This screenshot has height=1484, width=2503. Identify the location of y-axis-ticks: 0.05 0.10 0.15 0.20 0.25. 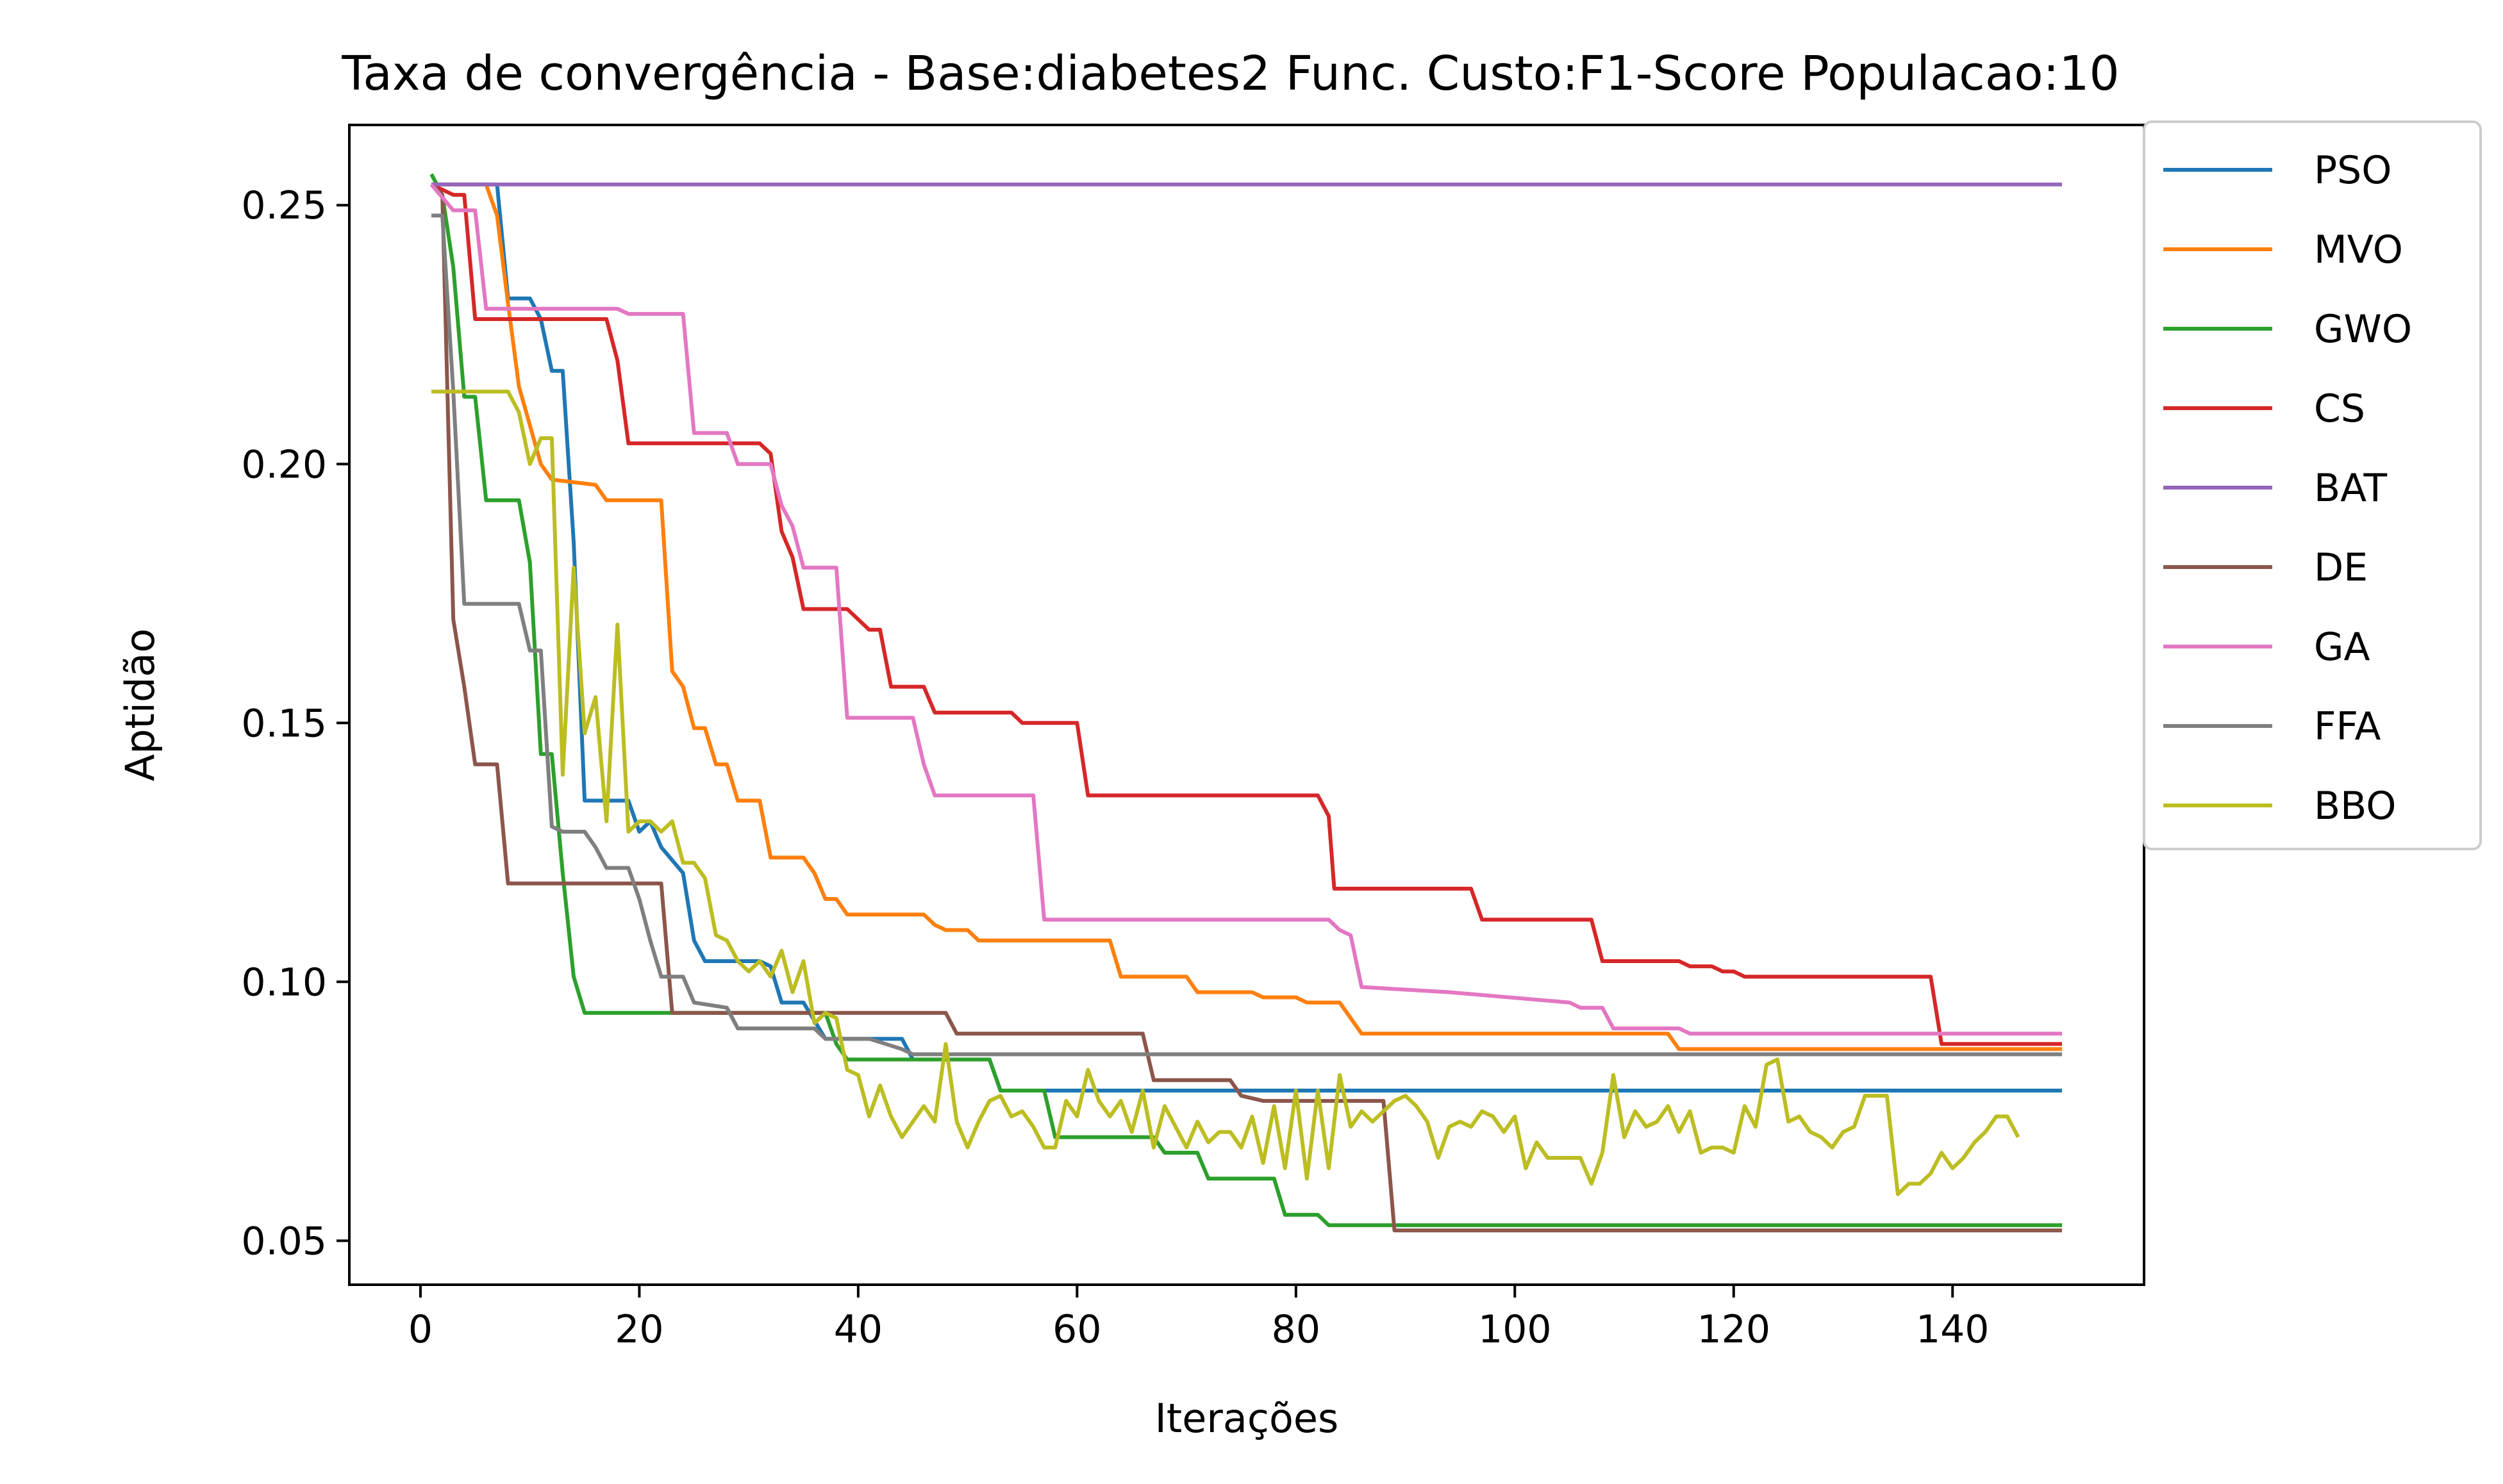
(295, 723).